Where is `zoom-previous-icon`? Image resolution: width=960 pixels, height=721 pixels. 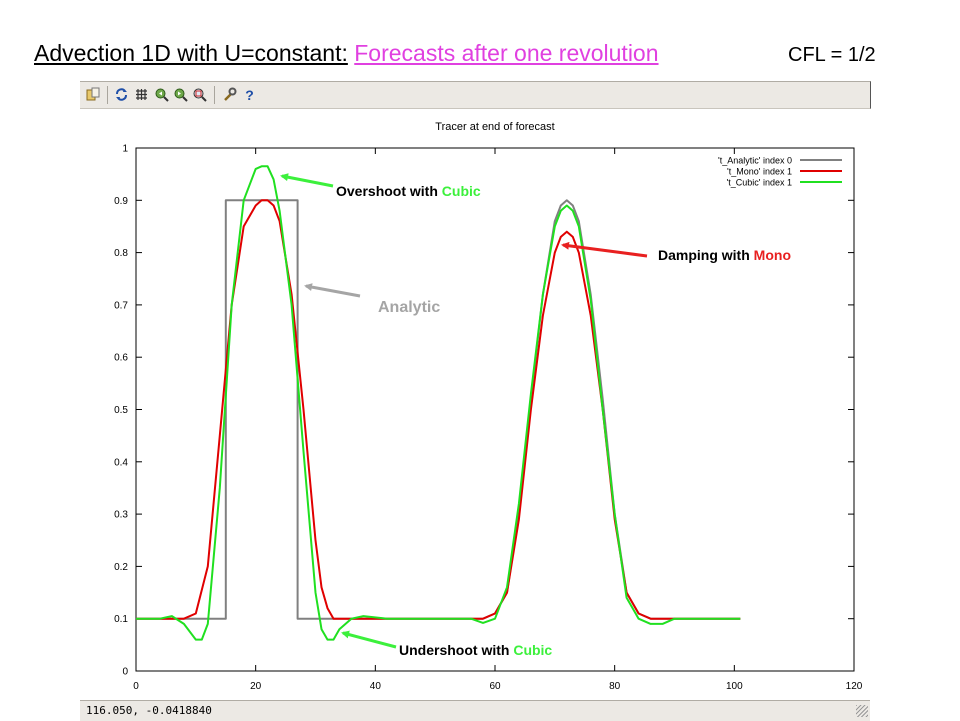
zoom-previous-icon is located at coordinates (161, 94).